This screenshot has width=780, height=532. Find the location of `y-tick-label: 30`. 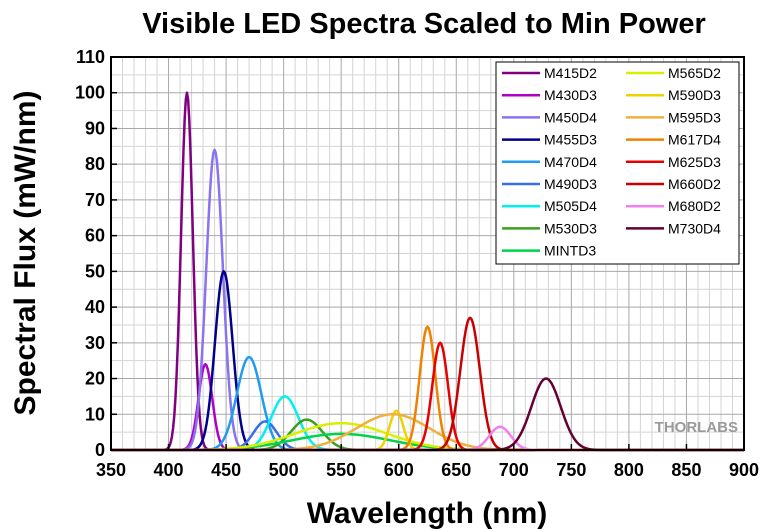

y-tick-label: 30 is located at coordinates (95, 343).